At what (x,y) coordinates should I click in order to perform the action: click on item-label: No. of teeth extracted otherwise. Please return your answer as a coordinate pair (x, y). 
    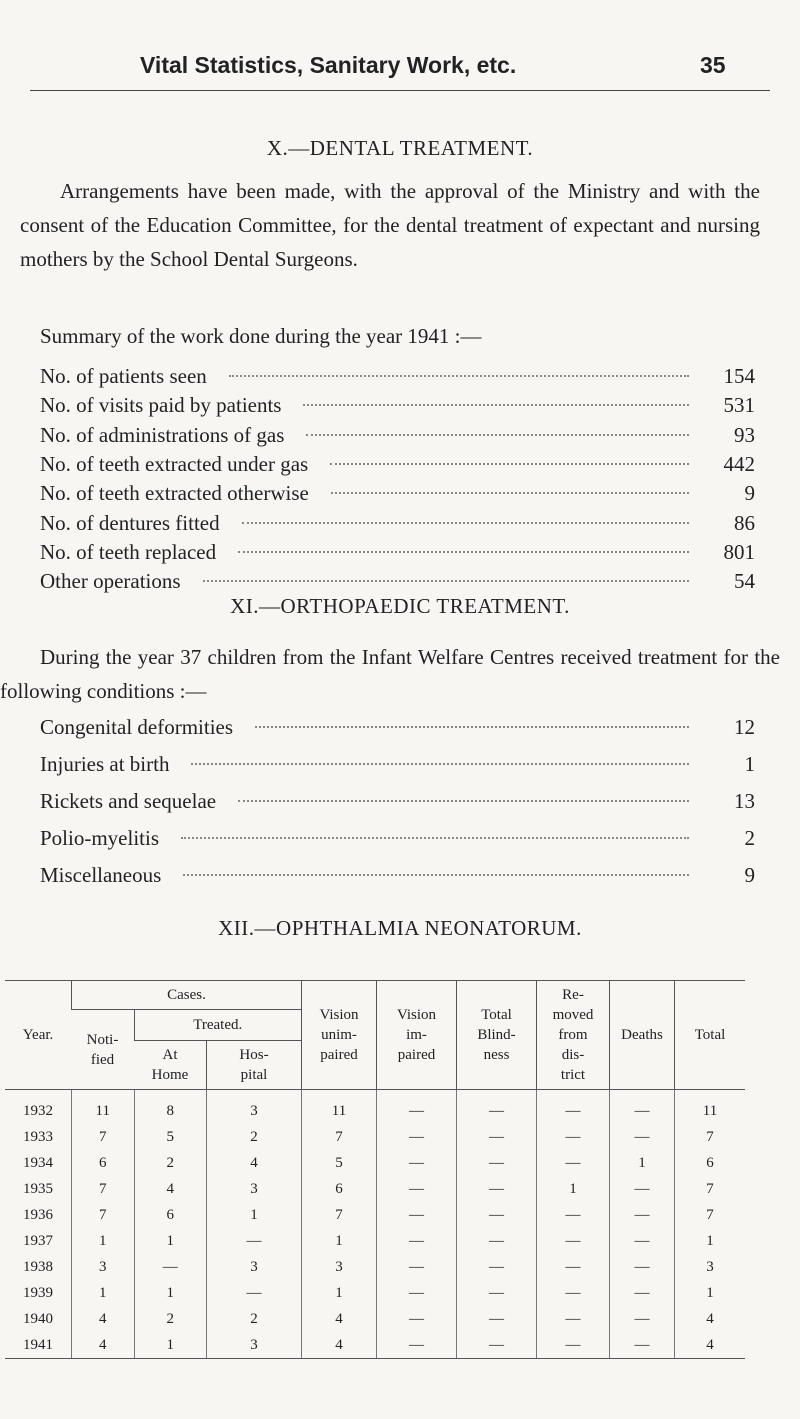
    Looking at the image, I should click on (174, 493).